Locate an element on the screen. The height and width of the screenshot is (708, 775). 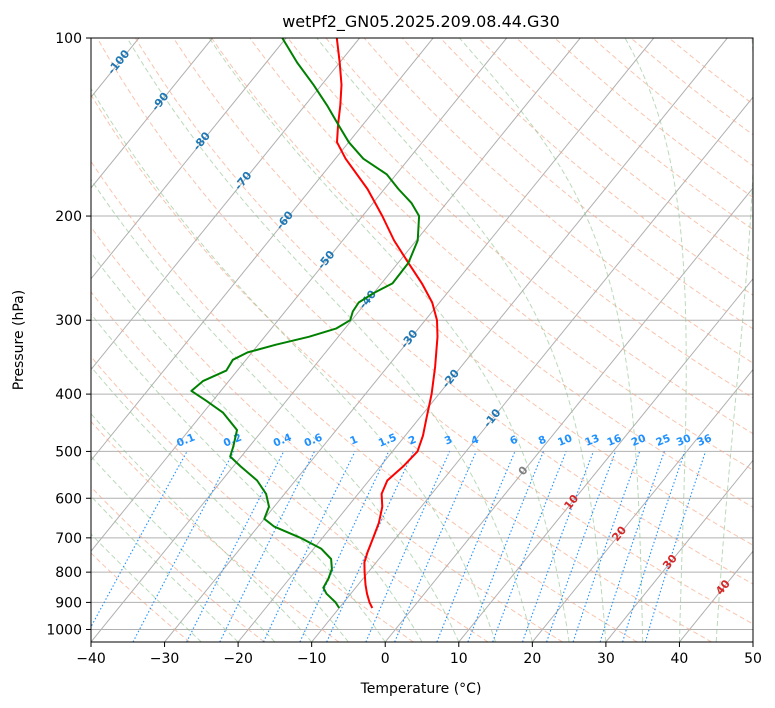
y-tick-label: 300 is located at coordinates (68, 321).